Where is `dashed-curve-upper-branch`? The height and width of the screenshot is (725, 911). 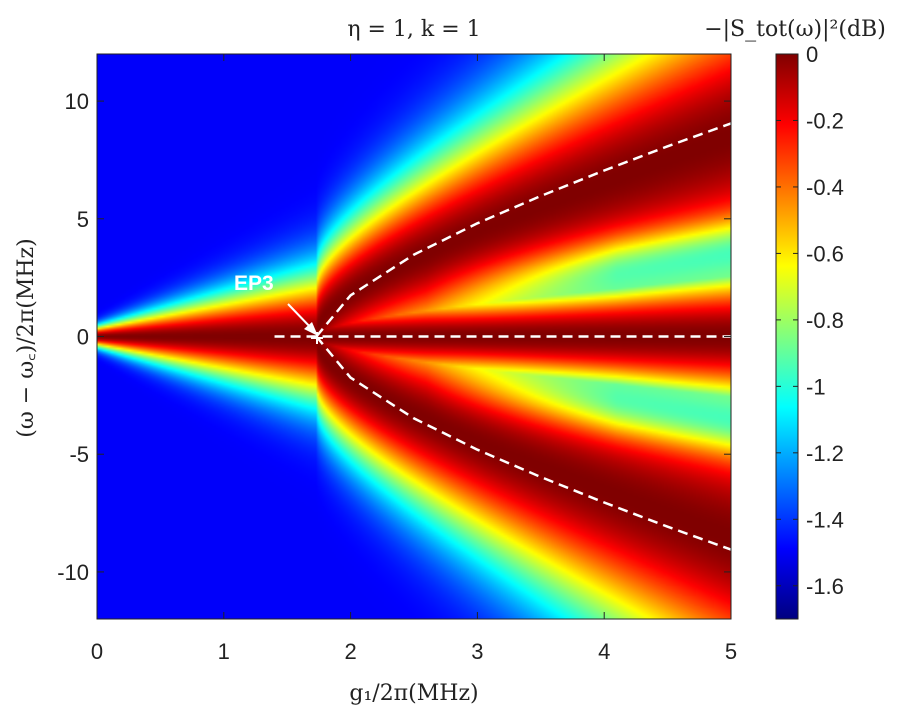
dashed-curve-upper-branch is located at coordinates (523, 230).